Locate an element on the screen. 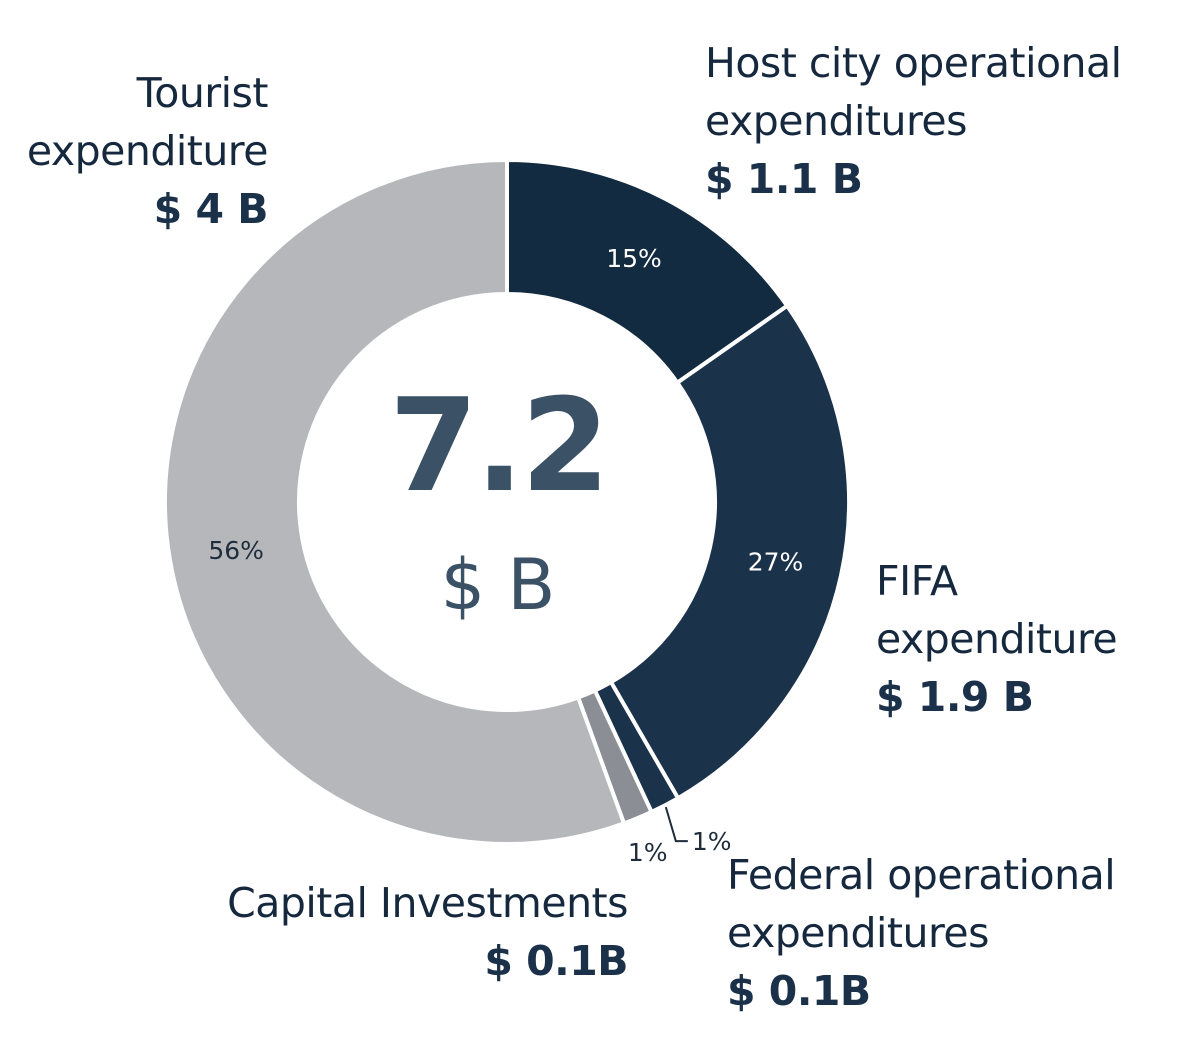 This screenshot has height=1058, width=1198. leader-line-federal is located at coordinates (676, 824).